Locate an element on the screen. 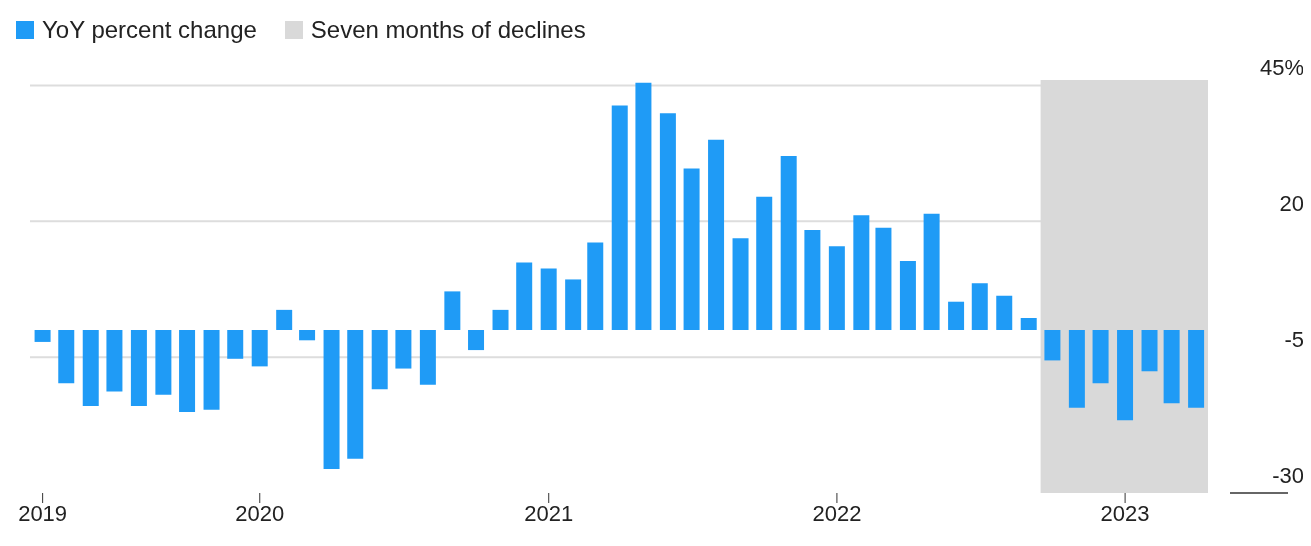 Image resolution: width=1311 pixels, height=546 pixels. legend-label: Seven months of declines is located at coordinates (448, 30).